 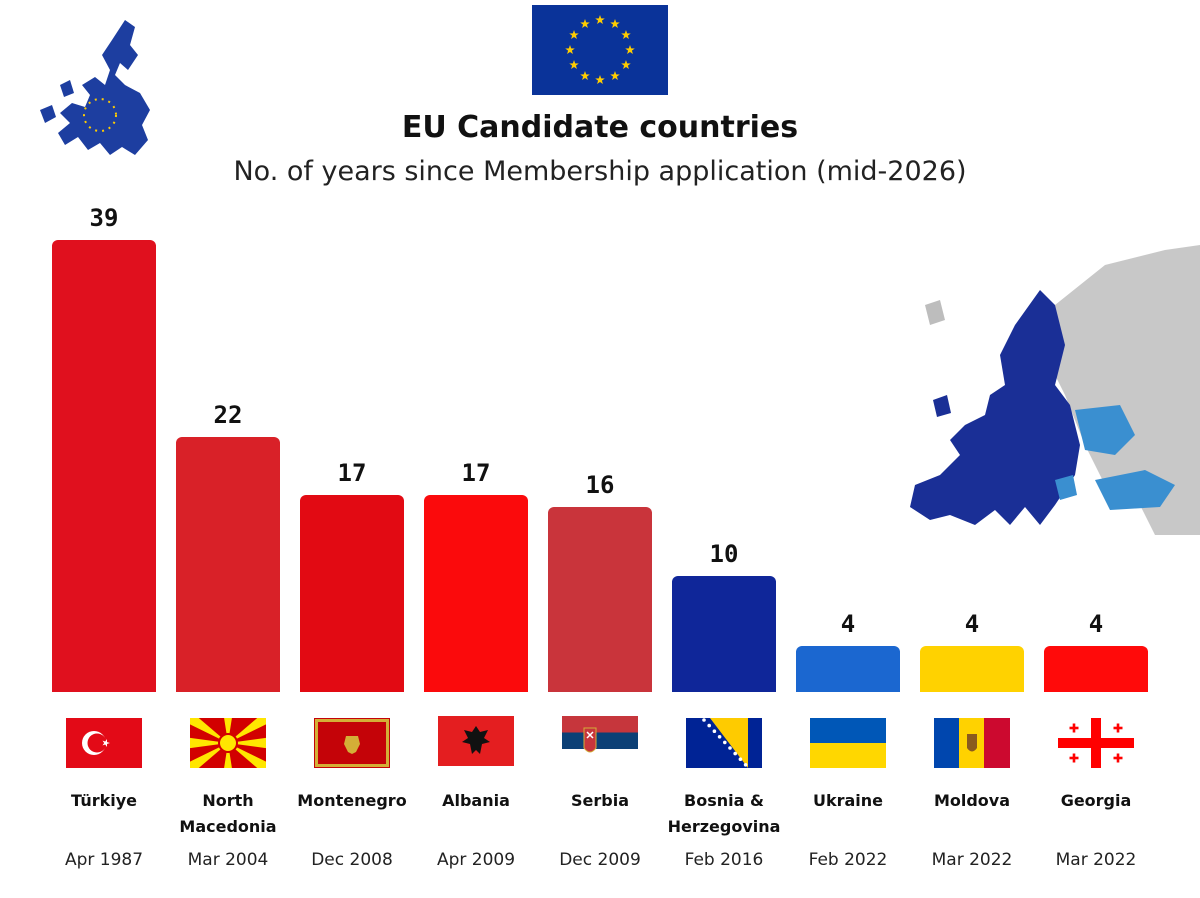 I want to click on country-label-line: Herzegovina, so click(x=724, y=826).